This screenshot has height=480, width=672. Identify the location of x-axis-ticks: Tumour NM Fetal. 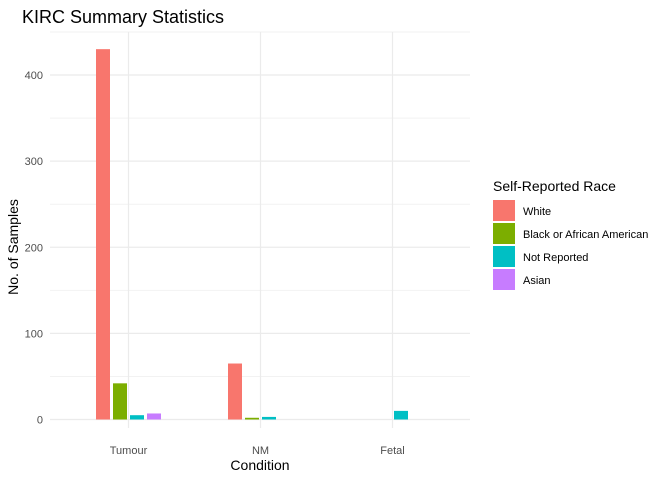
(257, 451).